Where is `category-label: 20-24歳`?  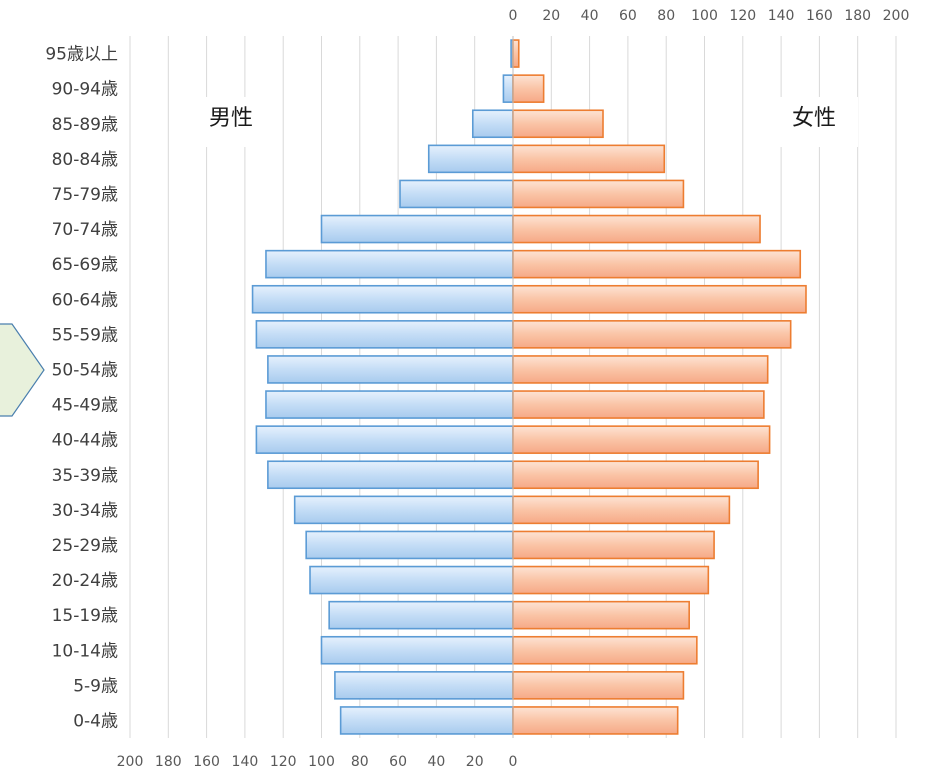 category-label: 20-24歳 is located at coordinates (85, 581).